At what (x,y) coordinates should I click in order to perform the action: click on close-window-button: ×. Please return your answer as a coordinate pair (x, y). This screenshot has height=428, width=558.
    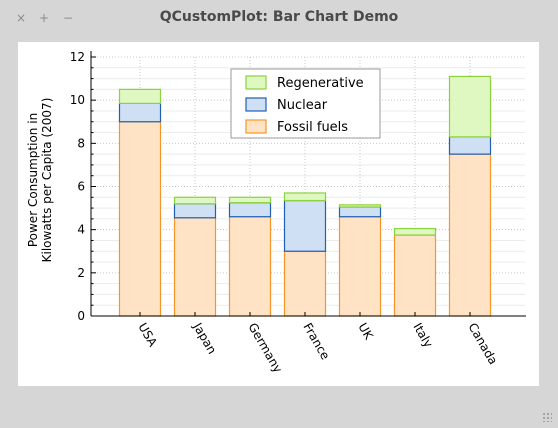
    Looking at the image, I should click on (21, 18).